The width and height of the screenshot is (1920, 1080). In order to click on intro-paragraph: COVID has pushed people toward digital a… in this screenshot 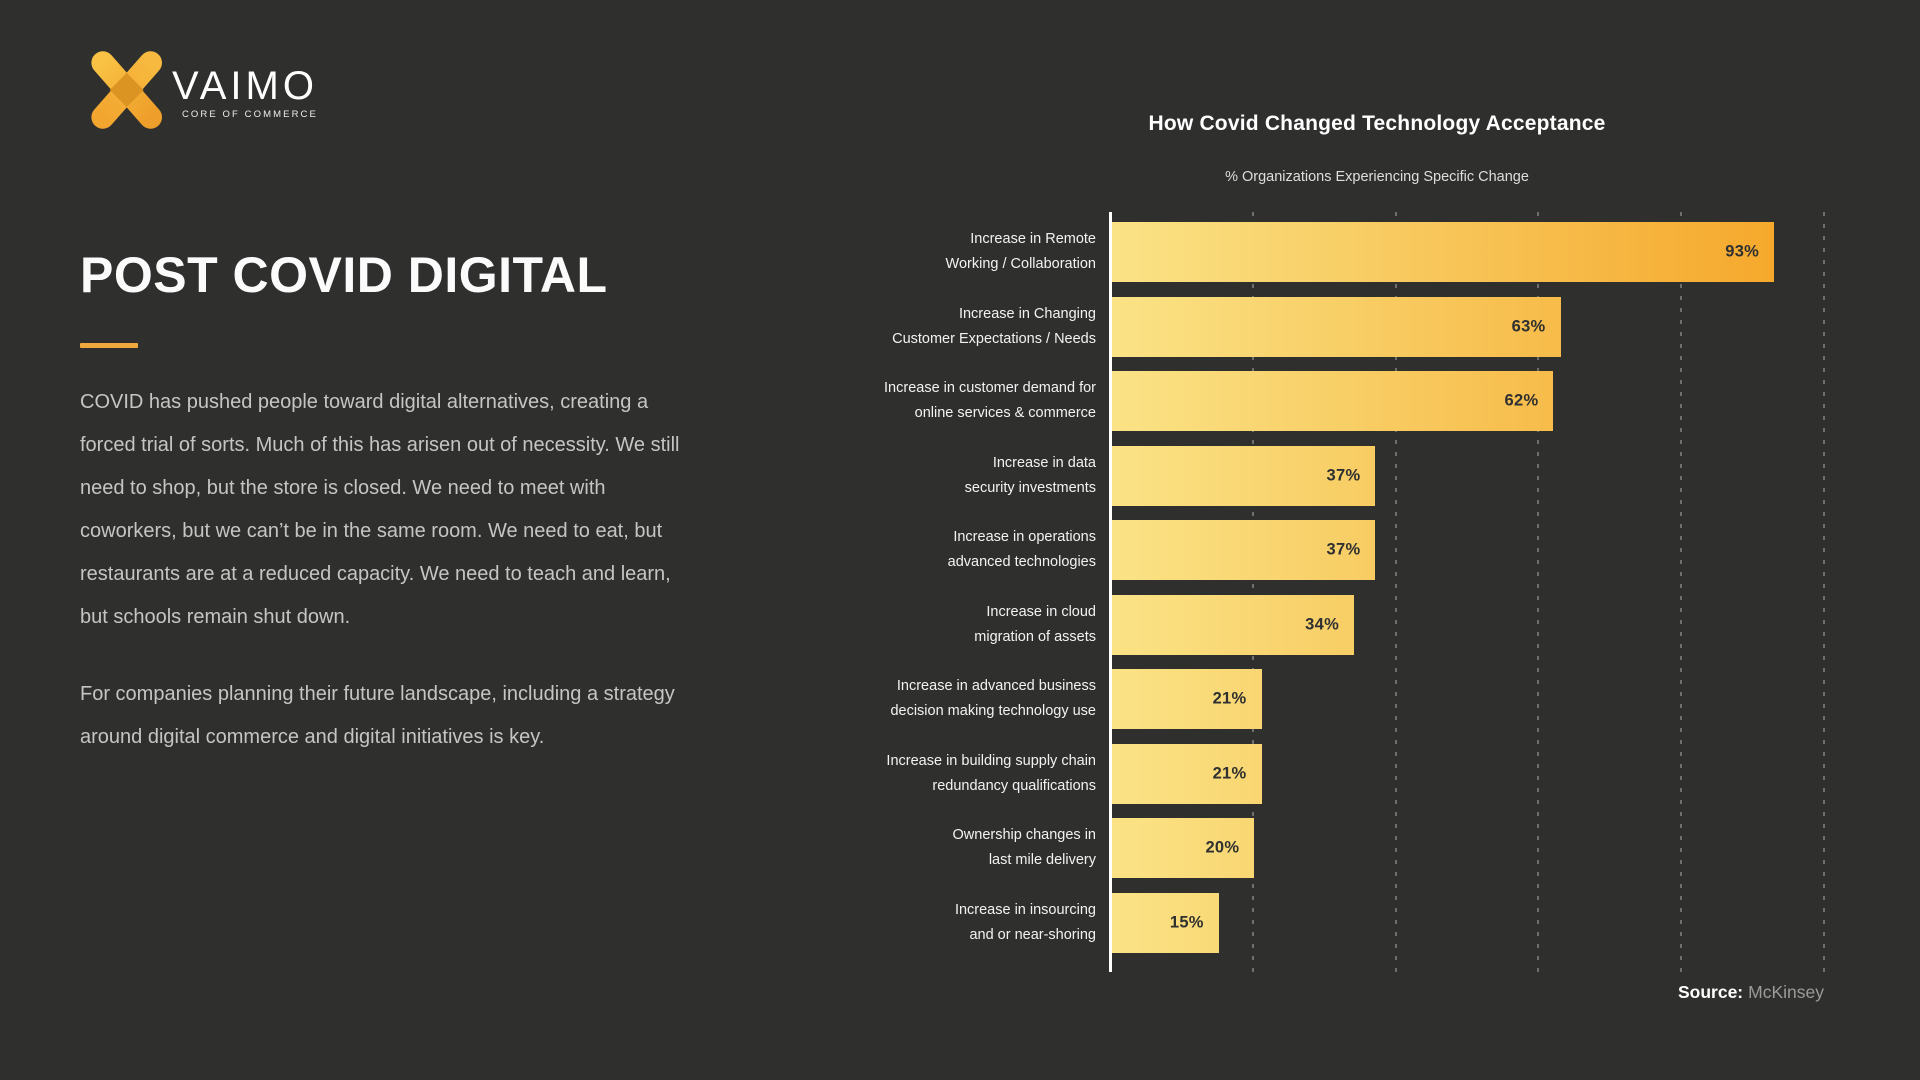, I will do `click(380, 509)`.